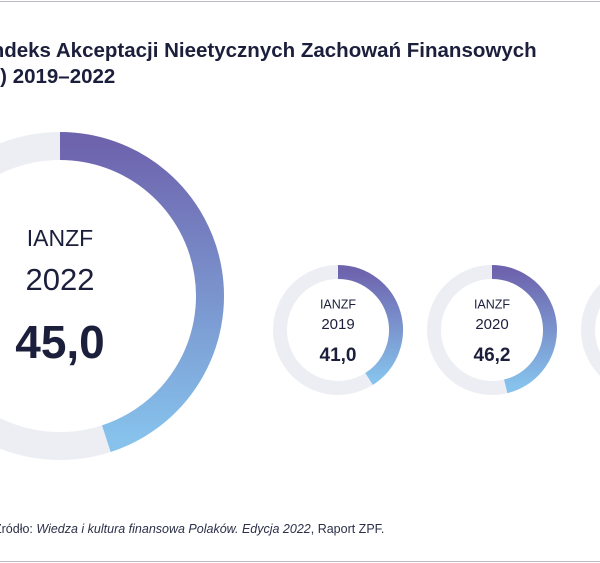 This screenshot has height=563, width=600. What do you see at coordinates (338, 355) in the screenshot?
I see `donut-value-2019: 41,0` at bounding box center [338, 355].